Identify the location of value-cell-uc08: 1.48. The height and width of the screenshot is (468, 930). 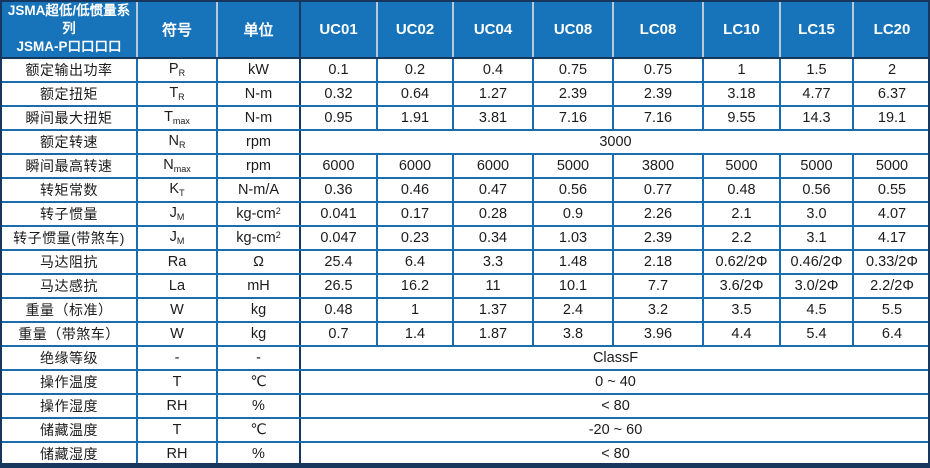
(573, 261).